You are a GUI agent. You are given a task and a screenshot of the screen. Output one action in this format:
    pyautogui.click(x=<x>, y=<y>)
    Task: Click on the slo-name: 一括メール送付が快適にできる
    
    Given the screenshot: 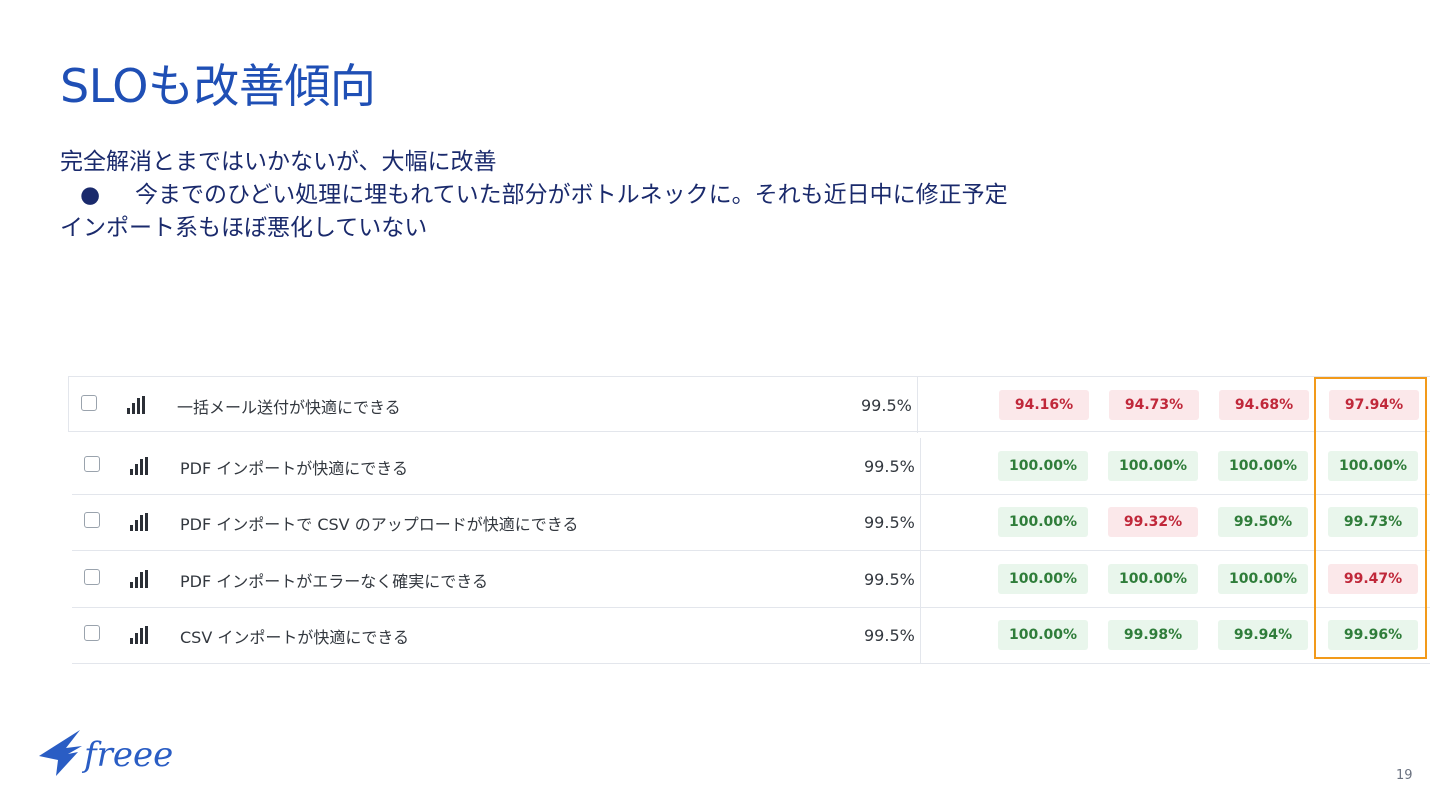 What is the action you would take?
    pyautogui.click(x=289, y=407)
    